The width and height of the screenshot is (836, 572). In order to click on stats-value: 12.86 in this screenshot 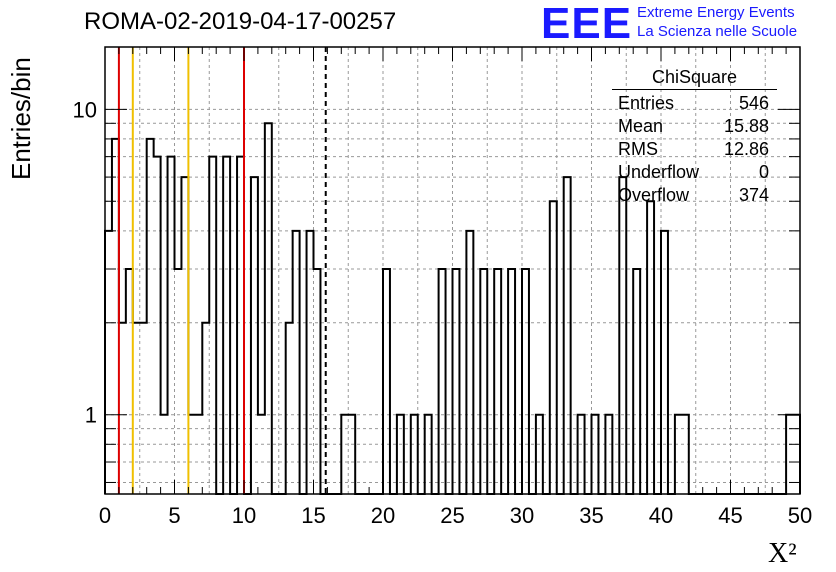, I will do `click(746, 149)`.